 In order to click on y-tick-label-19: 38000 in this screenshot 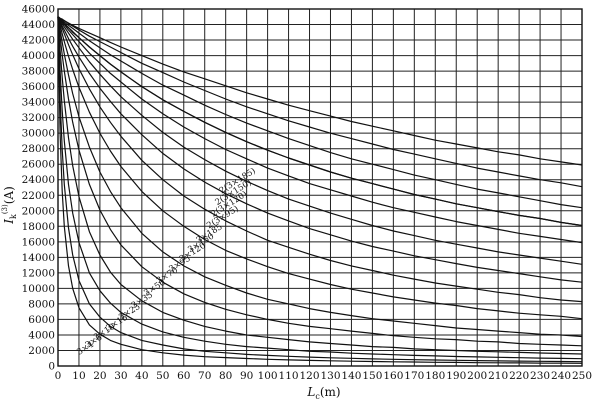, I will do `click(38, 72)`.